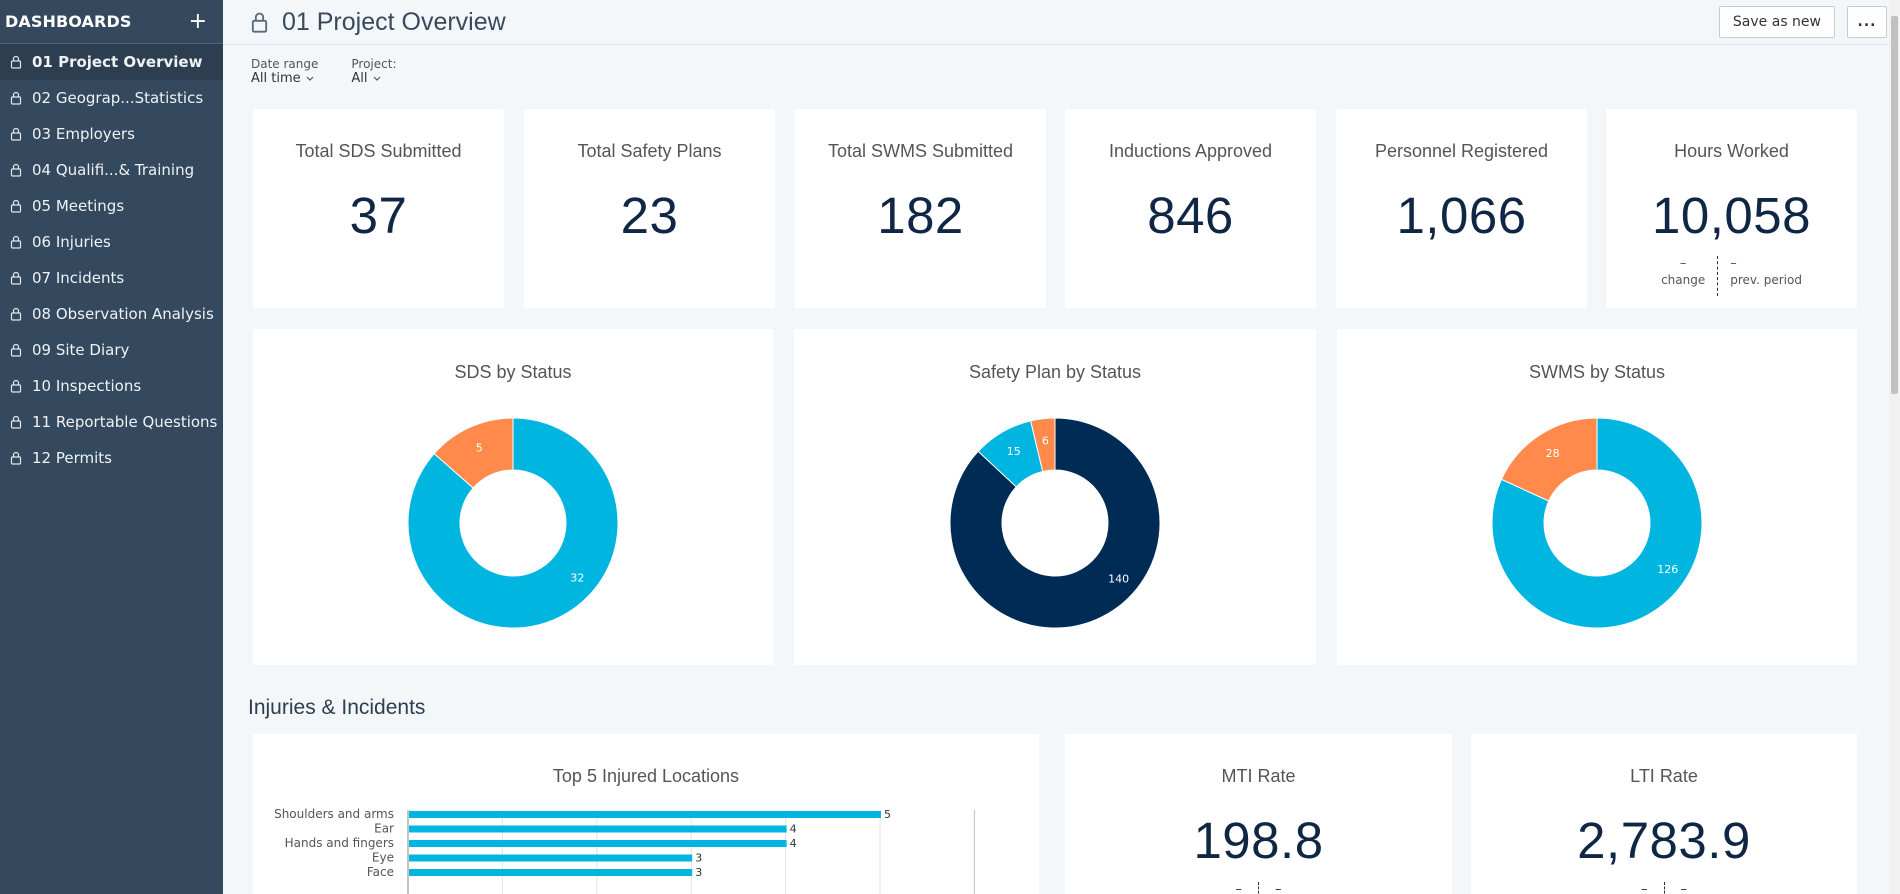  I want to click on sidebar-item-1: 01 Project Overview, so click(111, 62).